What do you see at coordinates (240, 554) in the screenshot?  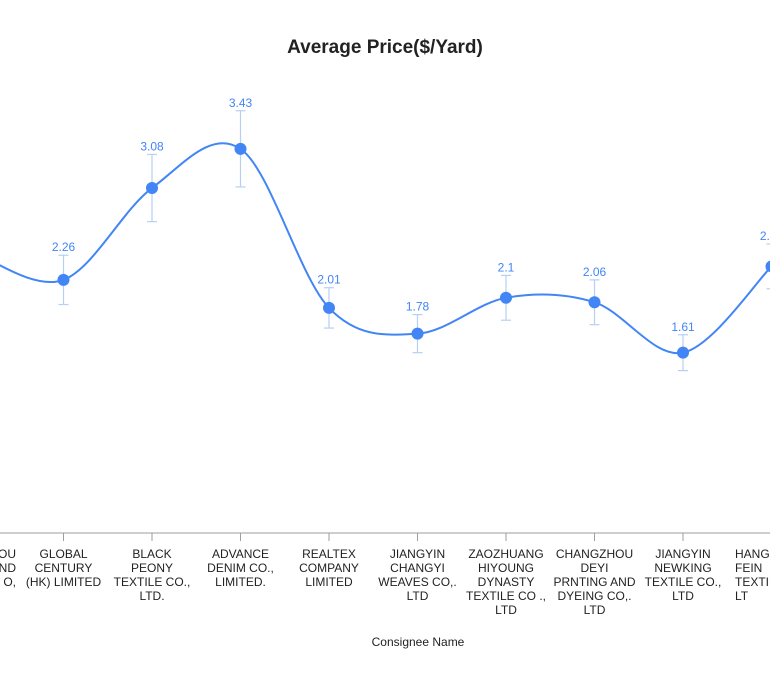 I see `x-tick-label: ADVANCE` at bounding box center [240, 554].